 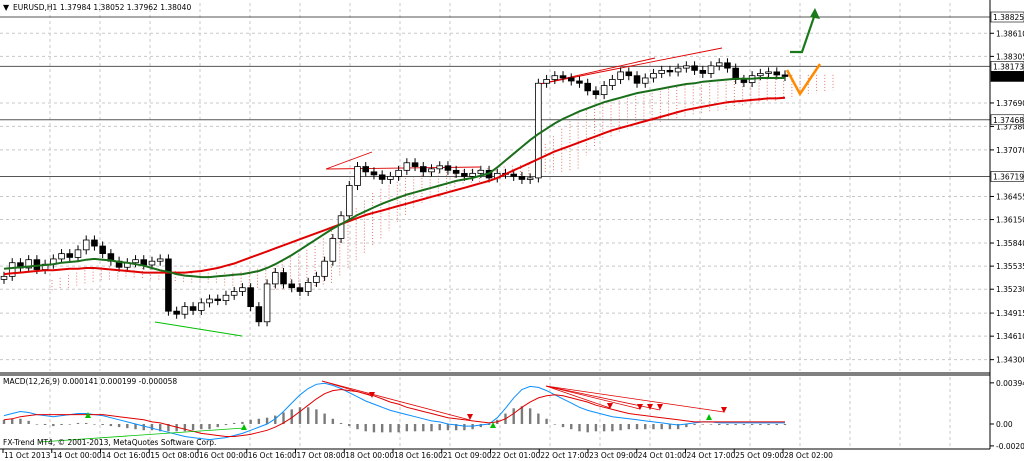 What do you see at coordinates (597, 71) in the screenshot?
I see `trendline` at bounding box center [597, 71].